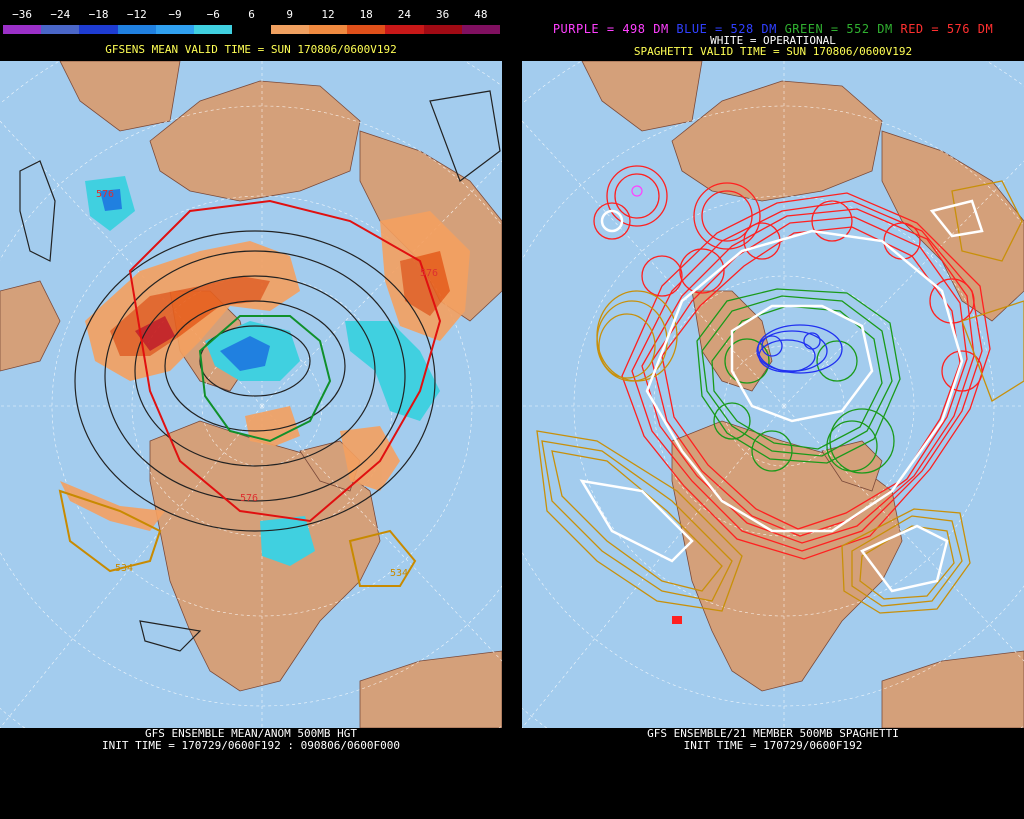 This screenshot has width=1024, height=819. Describe the element at coordinates (251, 733) in the screenshot. I see `mean-footer-title: GFS ENSEMBLE MEAN/ANOM 500MB HGT` at that location.